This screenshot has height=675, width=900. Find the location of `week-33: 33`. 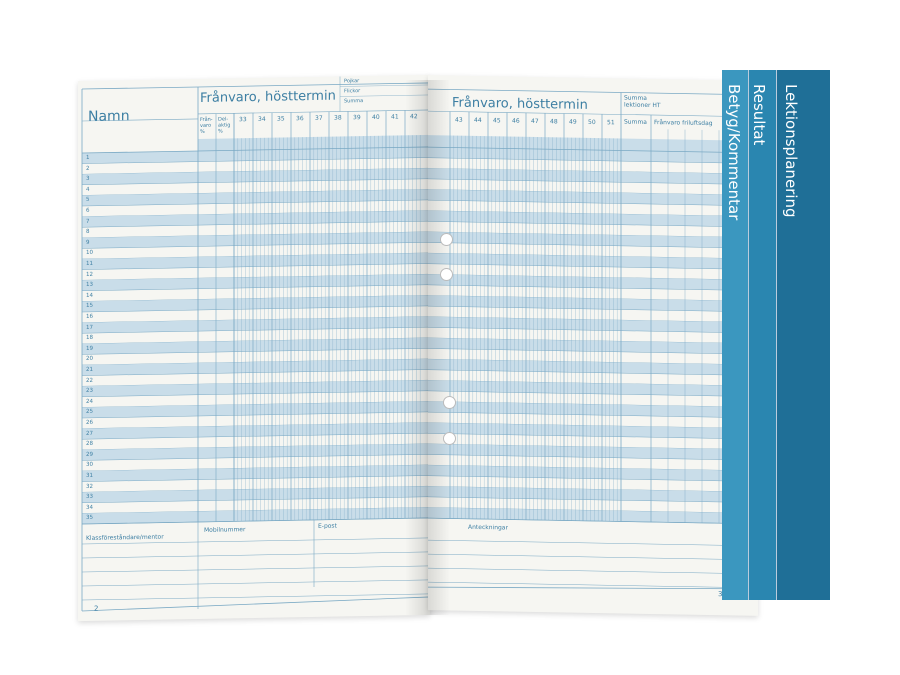

week-33: 33 is located at coordinates (243, 120).